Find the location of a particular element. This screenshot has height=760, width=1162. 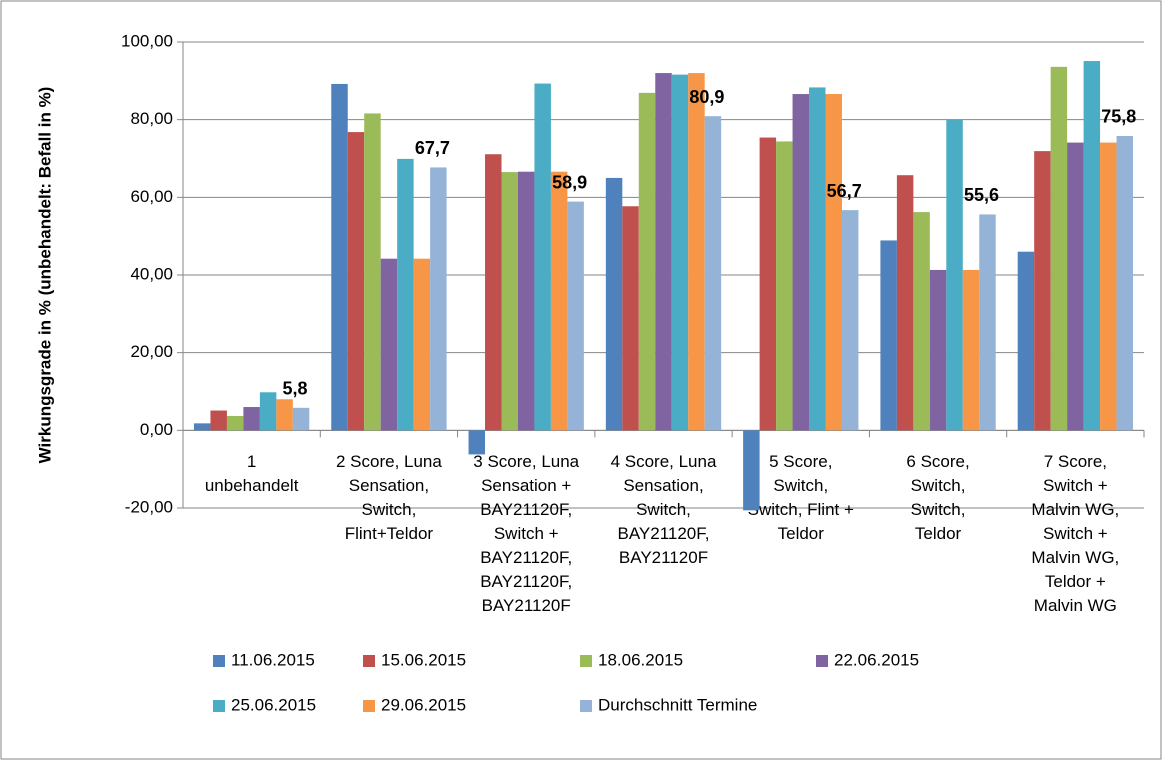

y-tick-label: 20,00 is located at coordinates (151, 351).